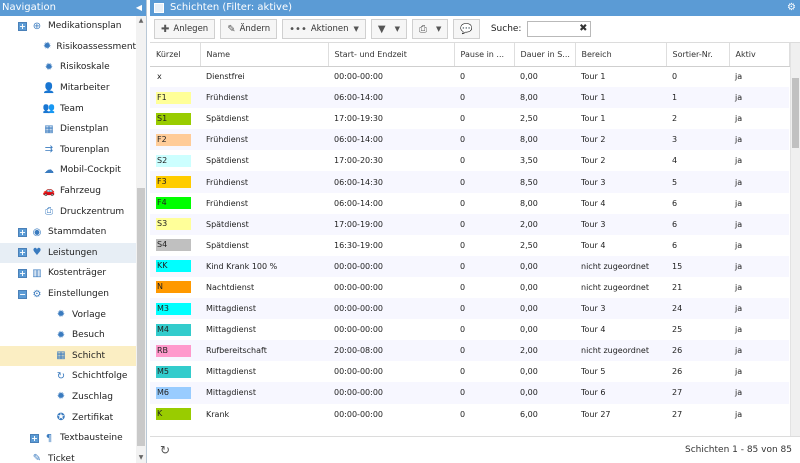 Image resolution: width=800 pixels, height=463 pixels. What do you see at coordinates (264, 309) in the screenshot?
I see `name-cell: Mittagdienst` at bounding box center [264, 309].